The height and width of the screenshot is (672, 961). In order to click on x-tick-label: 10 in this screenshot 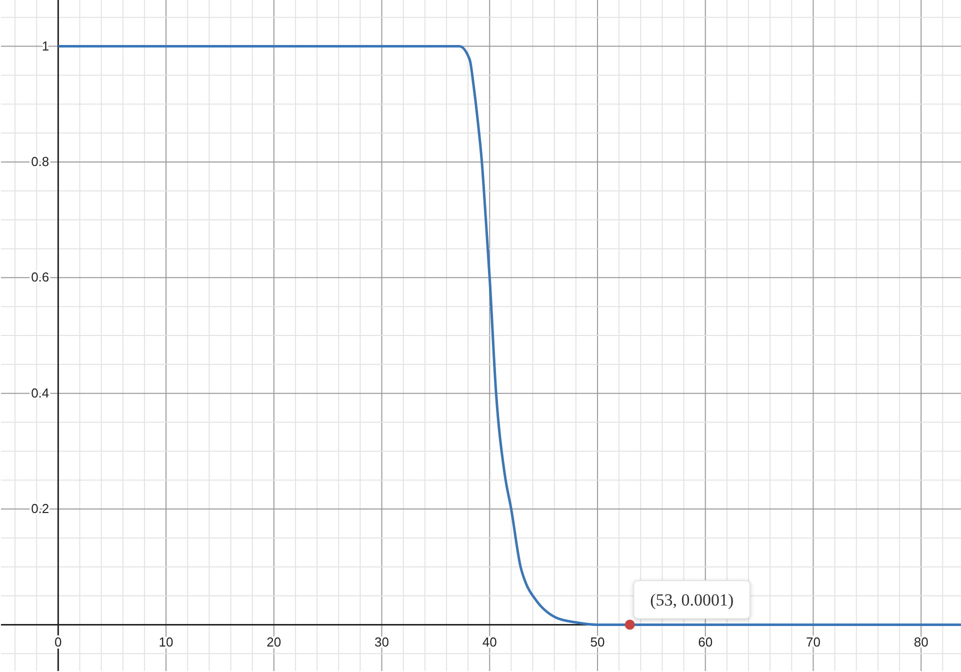, I will do `click(166, 642)`.